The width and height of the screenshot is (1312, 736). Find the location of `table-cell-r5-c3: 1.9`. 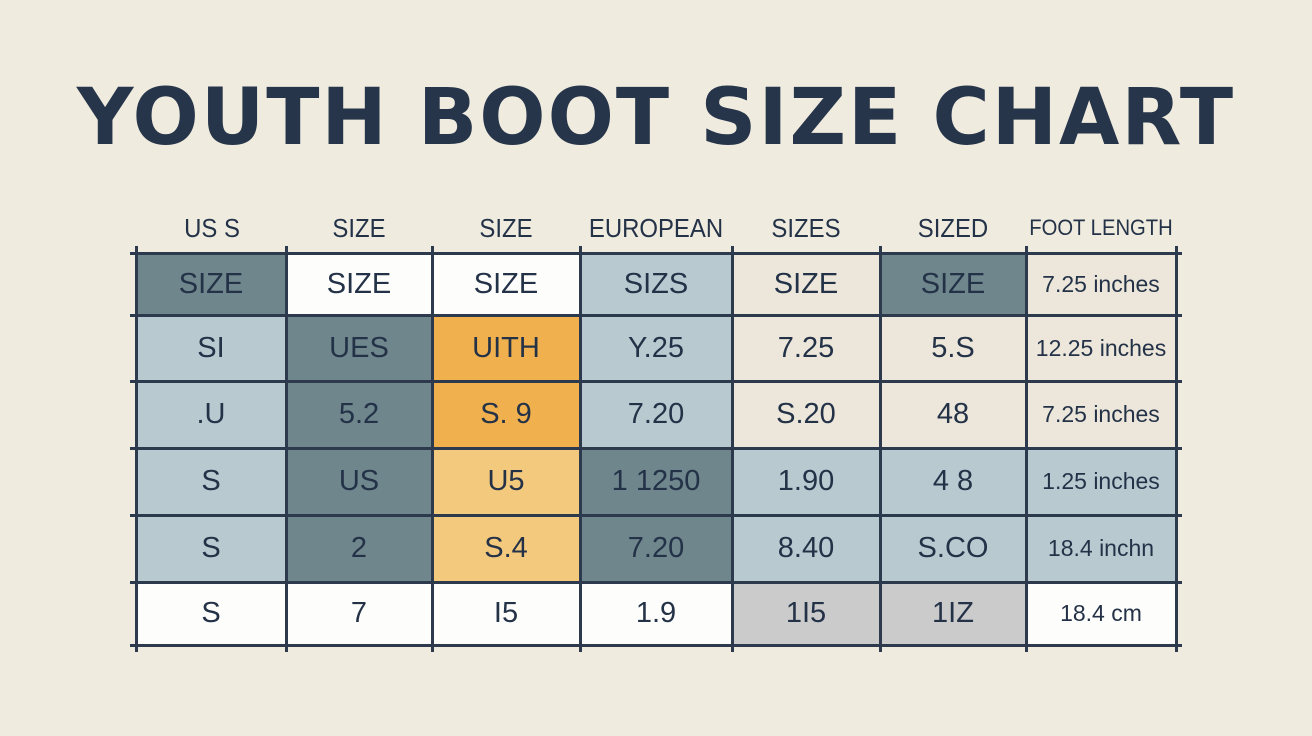

table-cell-r5-c3: 1.9 is located at coordinates (656, 613).